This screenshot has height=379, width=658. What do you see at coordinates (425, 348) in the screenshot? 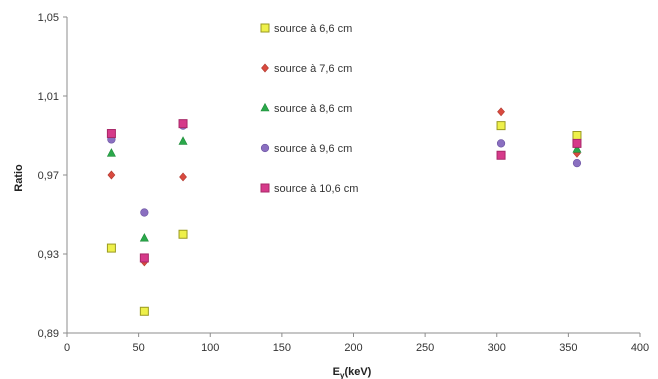
I see `x-tick-label: 250` at bounding box center [425, 348].